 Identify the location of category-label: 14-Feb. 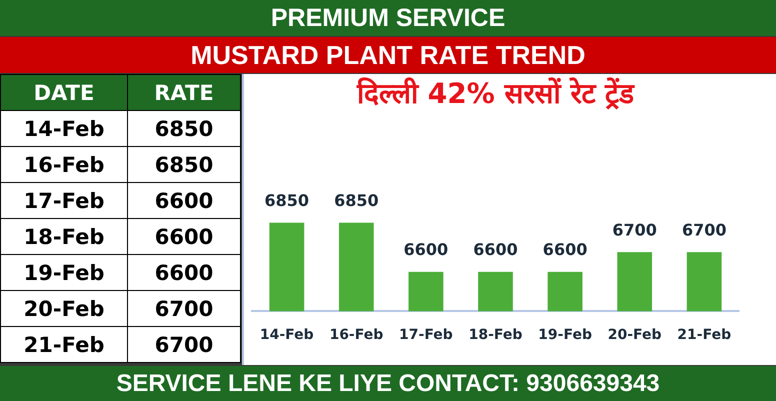
(64, 128).